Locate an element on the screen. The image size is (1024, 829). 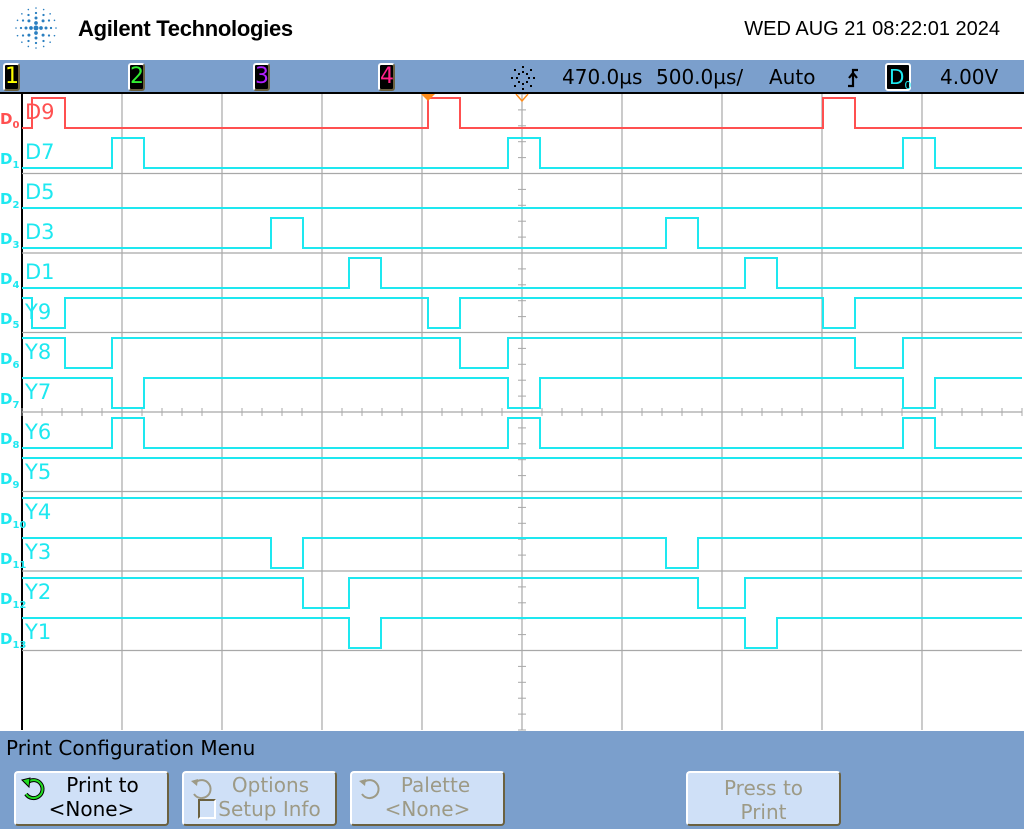
channel-2-label: 2 is located at coordinates (137, 76).